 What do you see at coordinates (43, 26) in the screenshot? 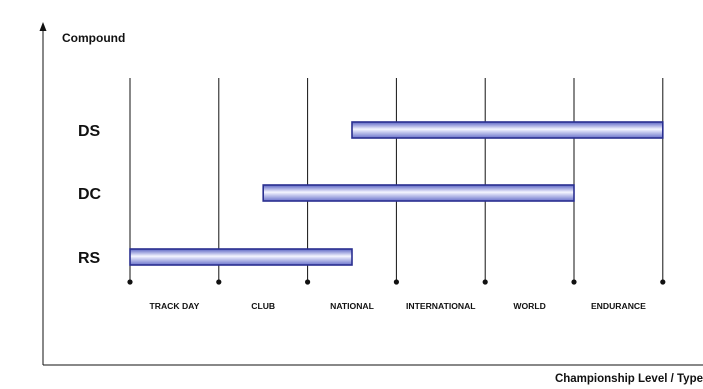
I see `y-axis-arrow` at bounding box center [43, 26].